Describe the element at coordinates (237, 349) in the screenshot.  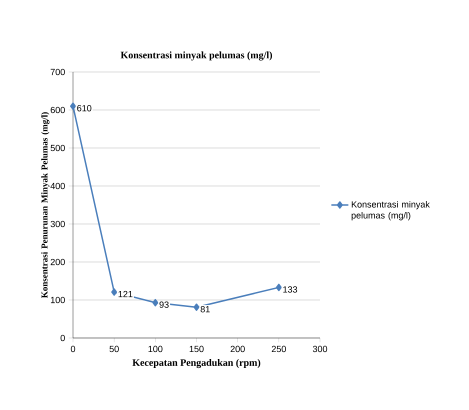
I see `x-tick-label: 200` at that location.